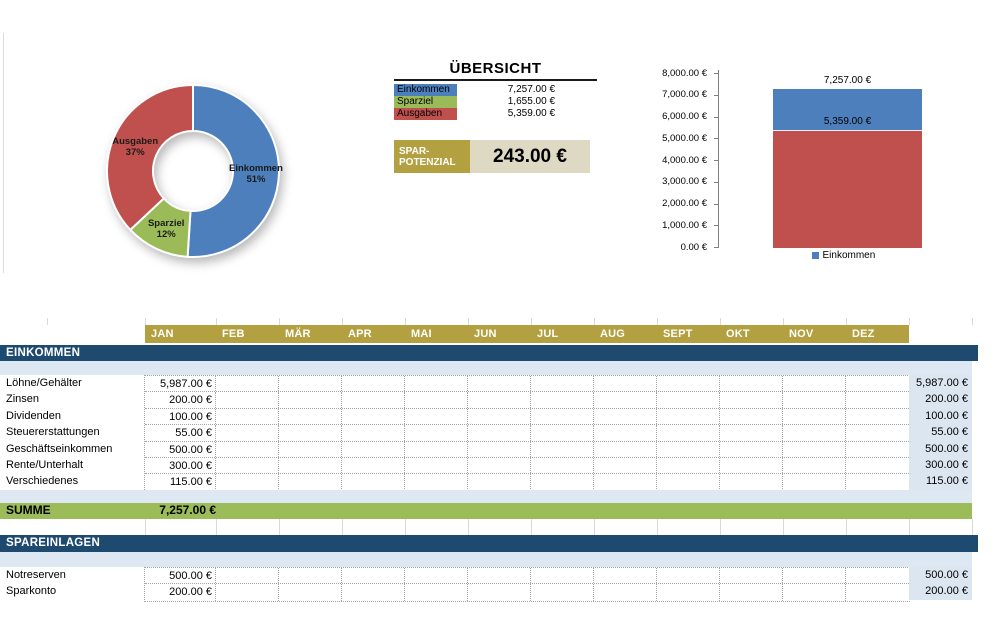  Describe the element at coordinates (678, 334) in the screenshot. I see `month-header-cell: SEPT` at that location.